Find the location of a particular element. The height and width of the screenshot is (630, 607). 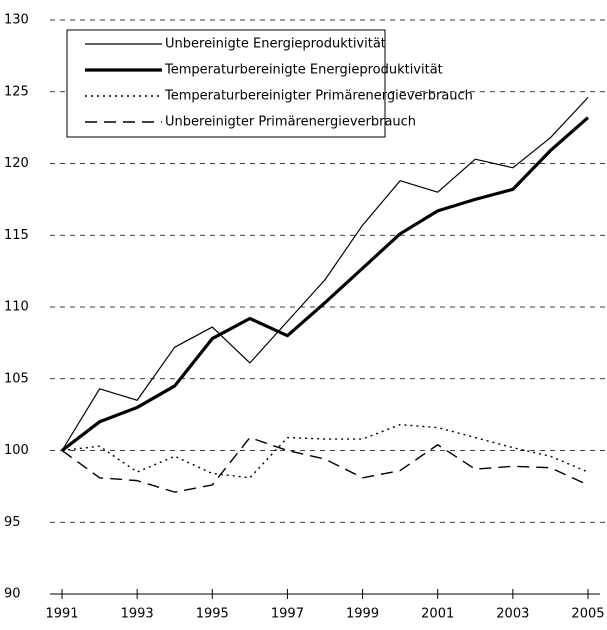

x-tick-label: 2005 is located at coordinates (587, 614).